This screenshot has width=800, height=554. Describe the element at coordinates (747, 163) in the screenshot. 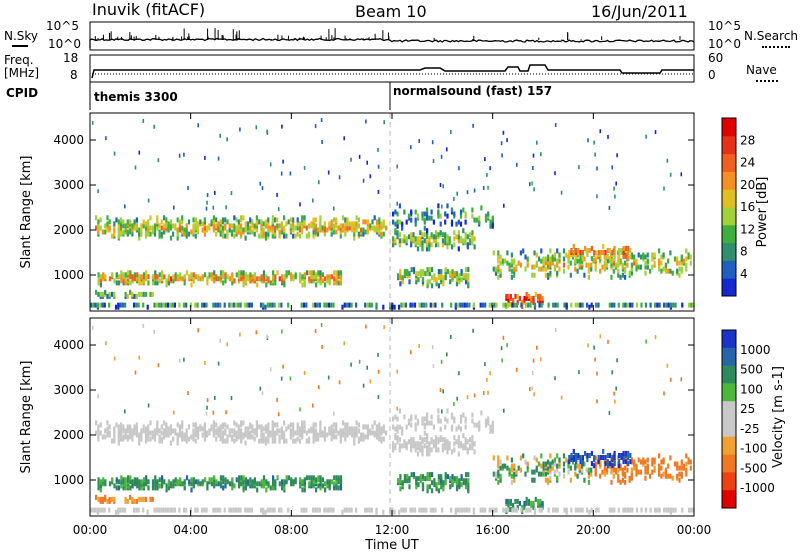

I see `power-colorbar-tick: 24` at that location.